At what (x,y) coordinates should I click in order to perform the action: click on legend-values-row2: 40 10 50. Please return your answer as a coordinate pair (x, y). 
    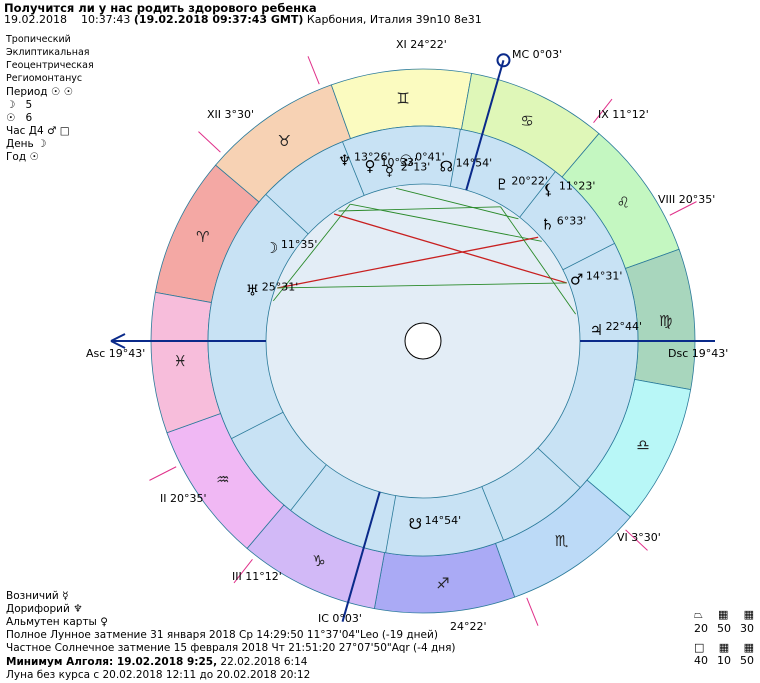
    Looking at the image, I should click on (724, 660).